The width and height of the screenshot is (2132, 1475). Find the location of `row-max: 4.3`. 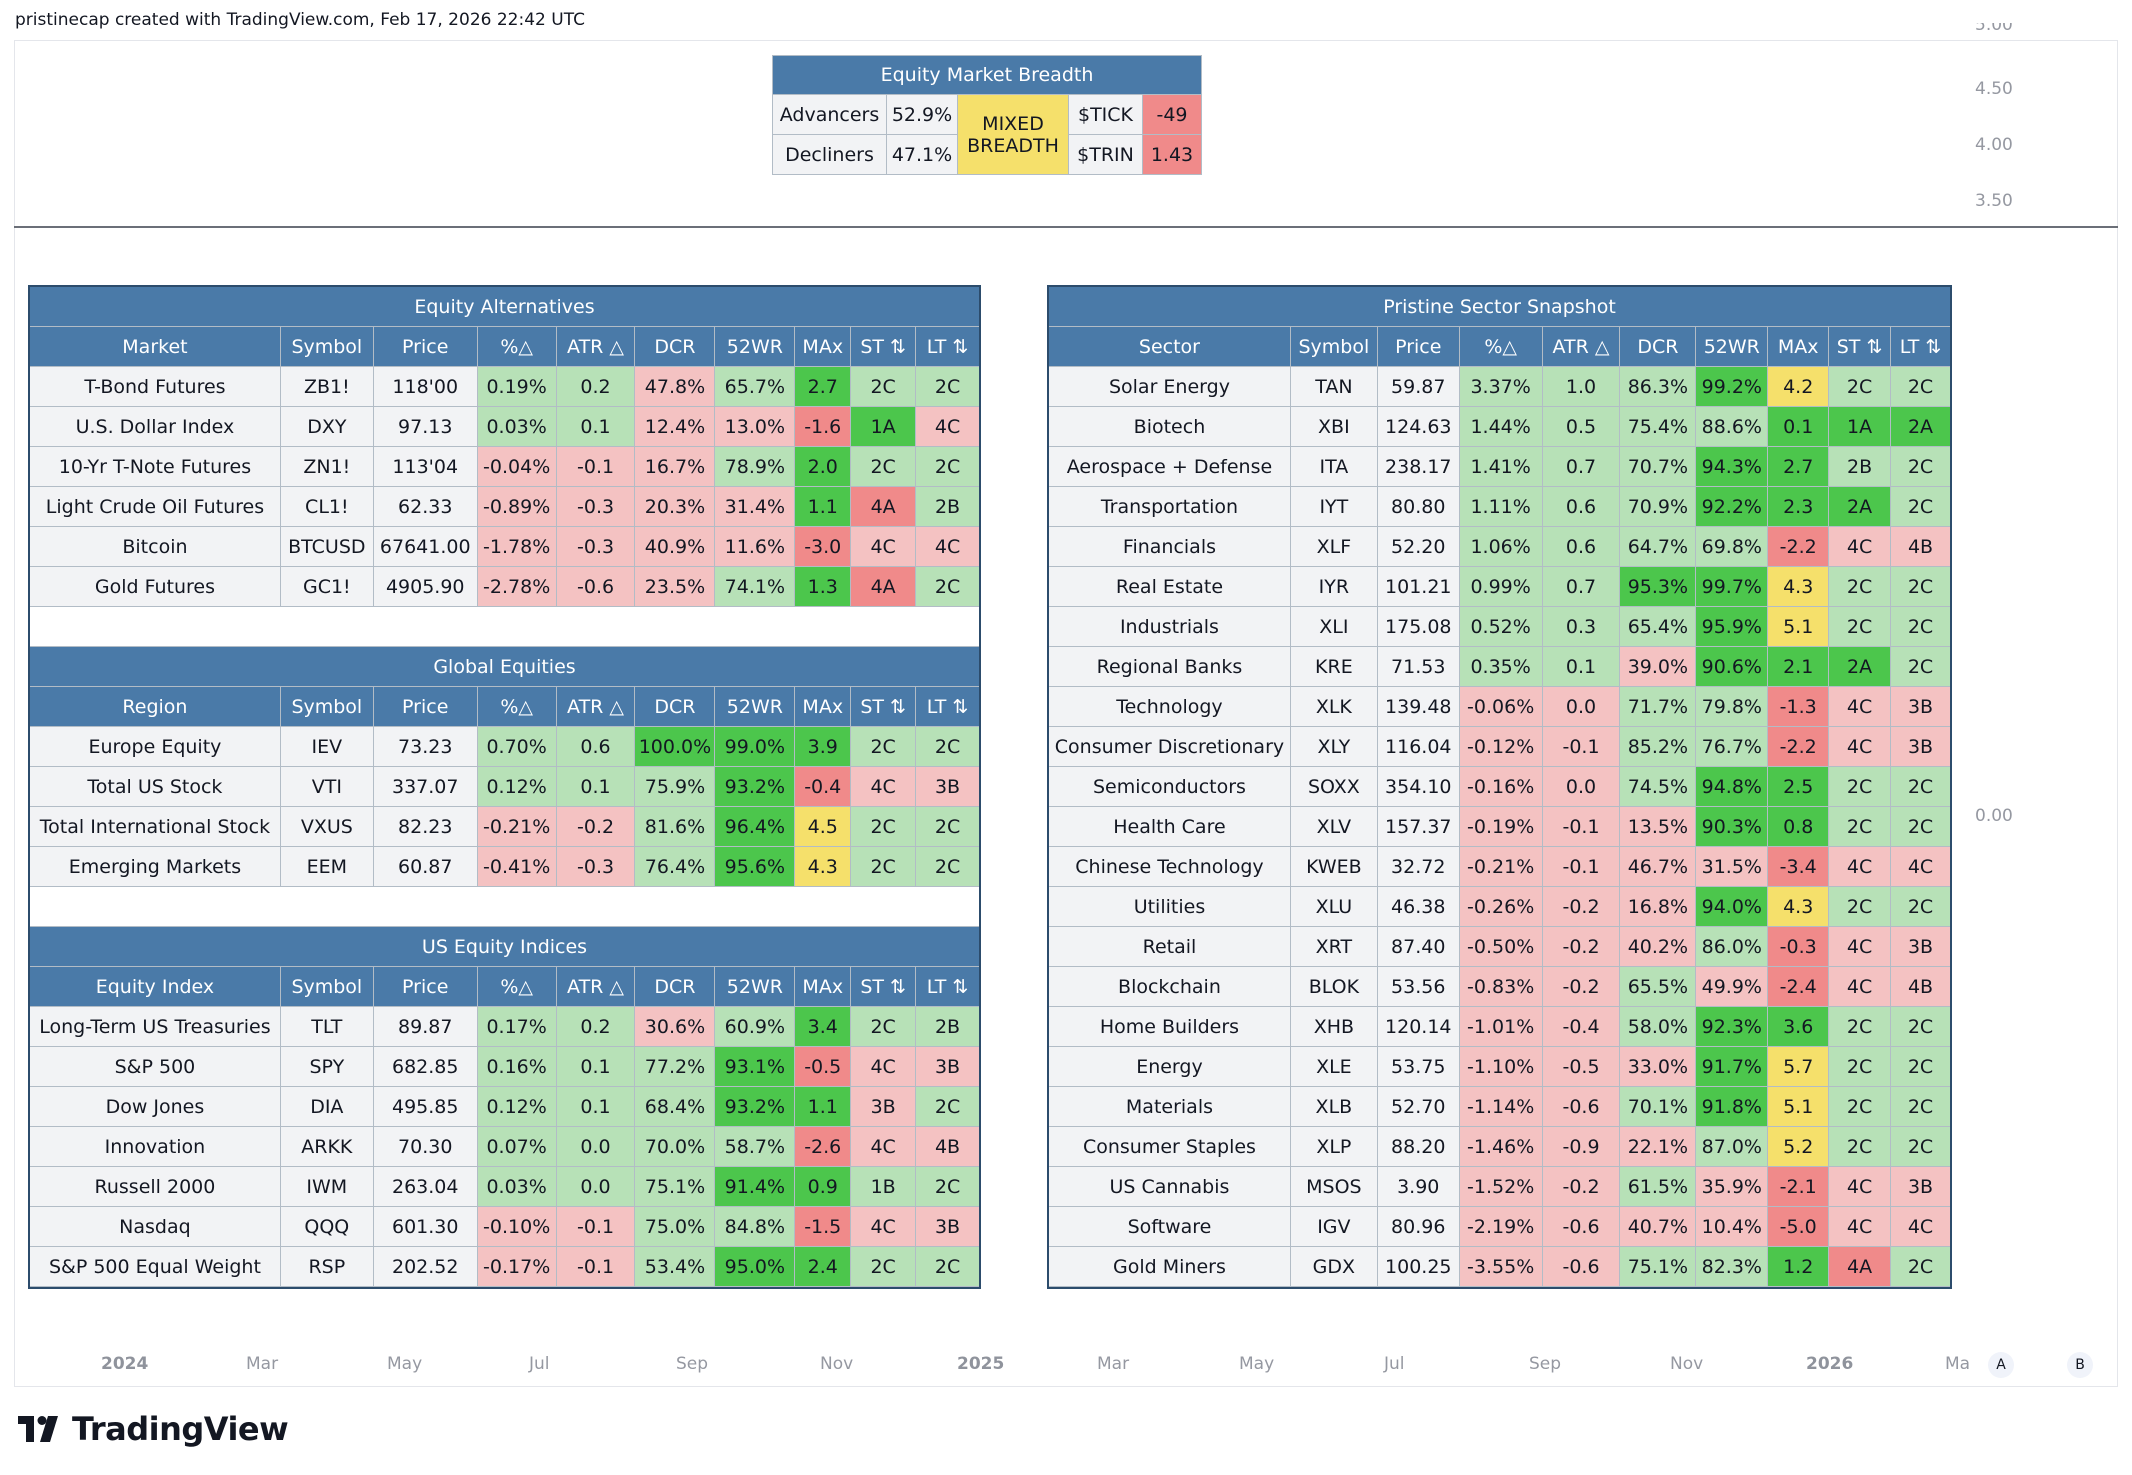

row-max: 4.3 is located at coordinates (1798, 906).